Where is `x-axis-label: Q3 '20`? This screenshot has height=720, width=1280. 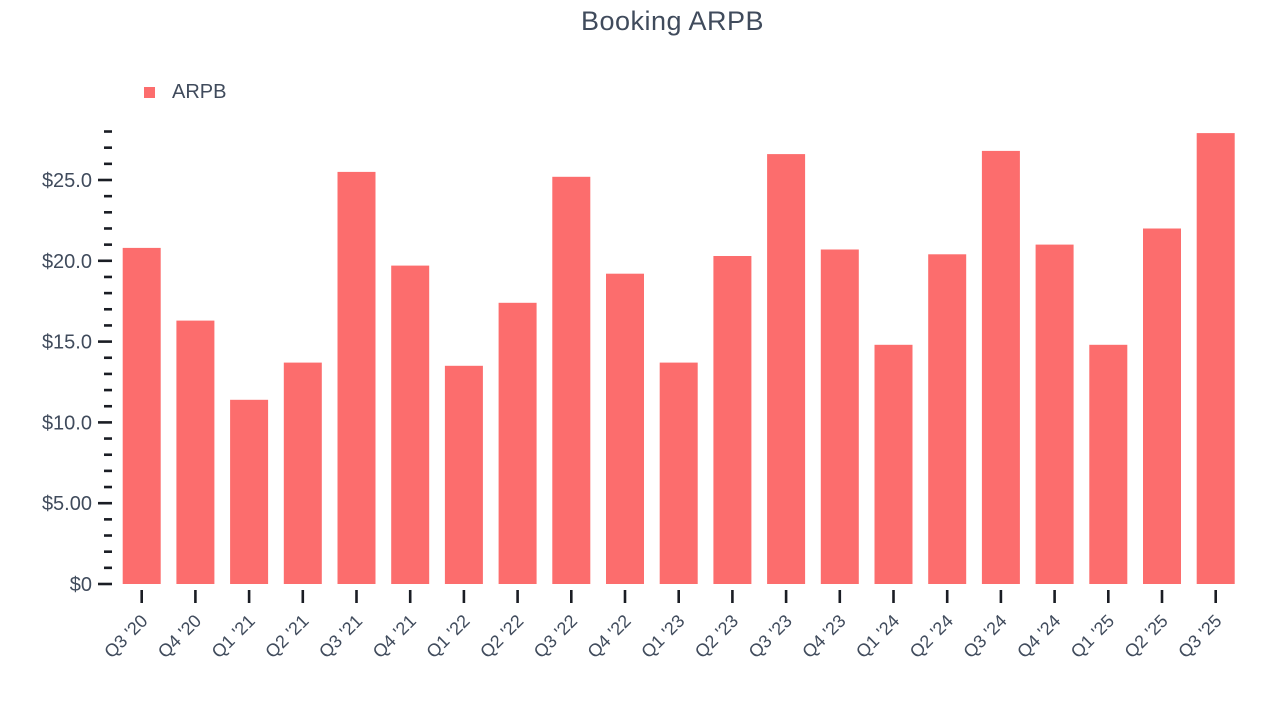
x-axis-label: Q3 '20 is located at coordinates (125, 636).